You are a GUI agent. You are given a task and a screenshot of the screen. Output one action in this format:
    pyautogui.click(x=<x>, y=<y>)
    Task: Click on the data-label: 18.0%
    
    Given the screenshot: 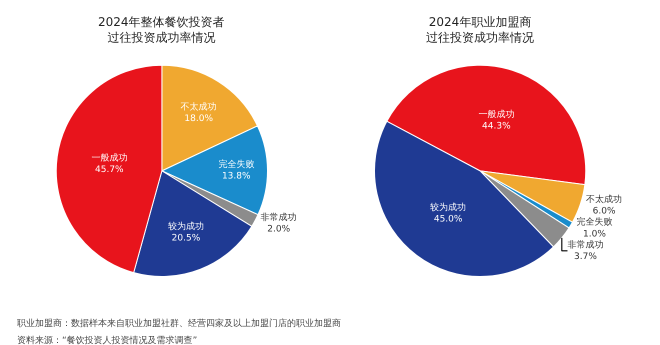 What is the action you would take?
    pyautogui.click(x=199, y=119)
    